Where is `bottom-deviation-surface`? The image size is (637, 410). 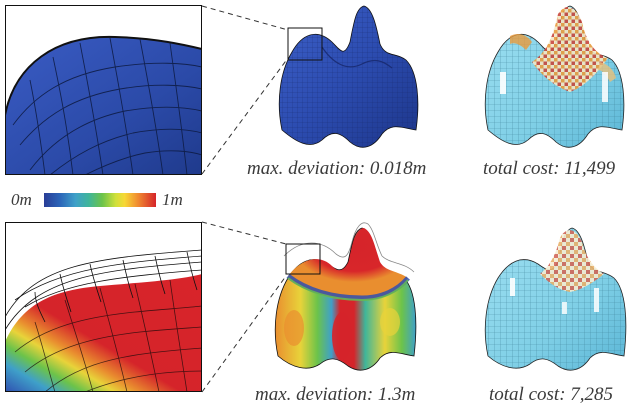 bottom-deviation-surface is located at coordinates (345, 296).